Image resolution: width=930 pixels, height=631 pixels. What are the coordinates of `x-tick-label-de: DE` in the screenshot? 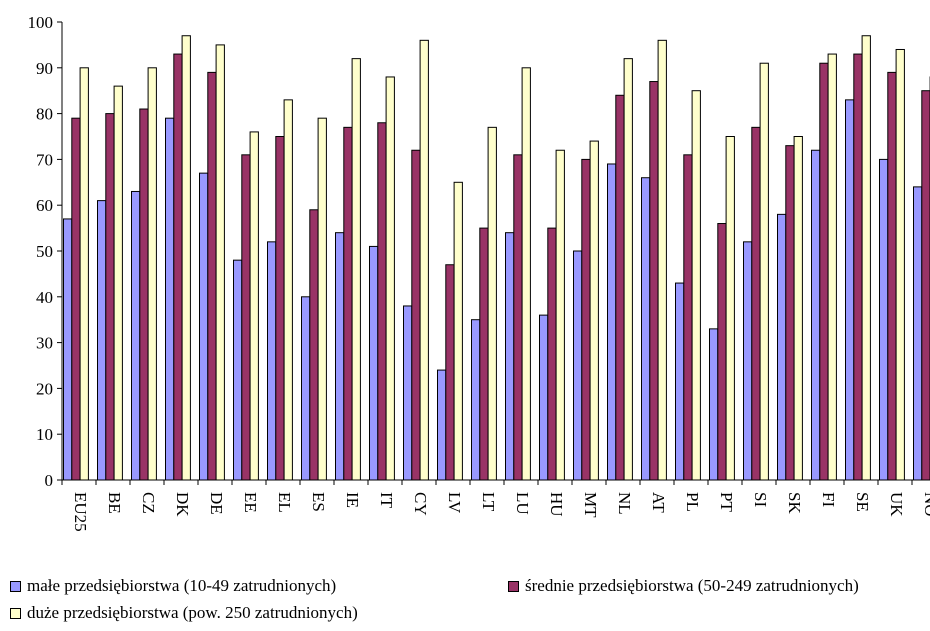 It's located at (216, 503).